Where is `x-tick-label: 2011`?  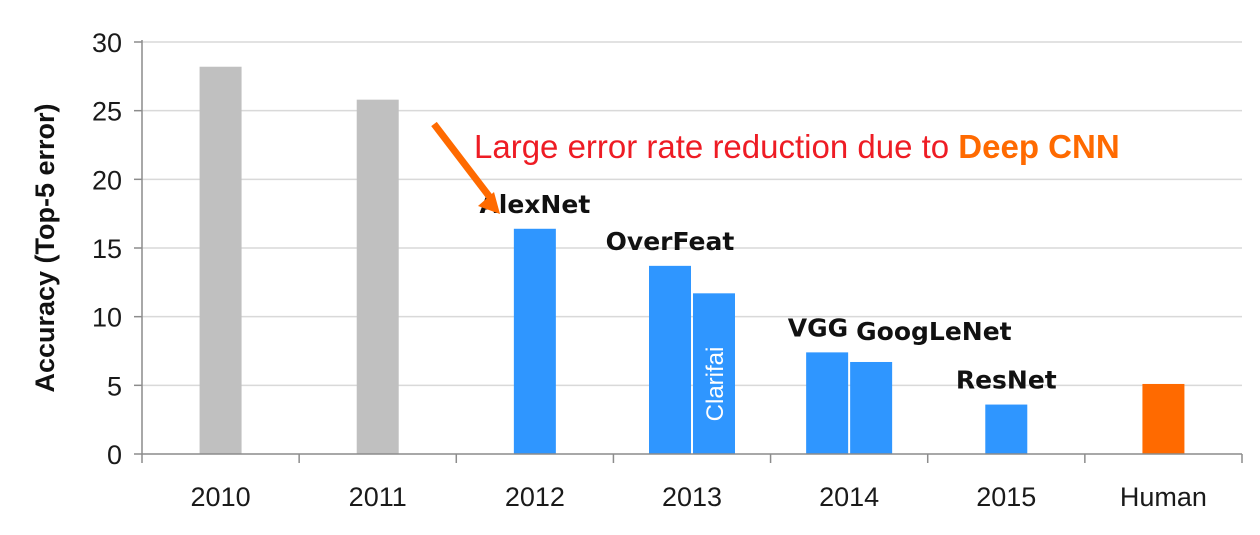
x-tick-label: 2011 is located at coordinates (378, 497).